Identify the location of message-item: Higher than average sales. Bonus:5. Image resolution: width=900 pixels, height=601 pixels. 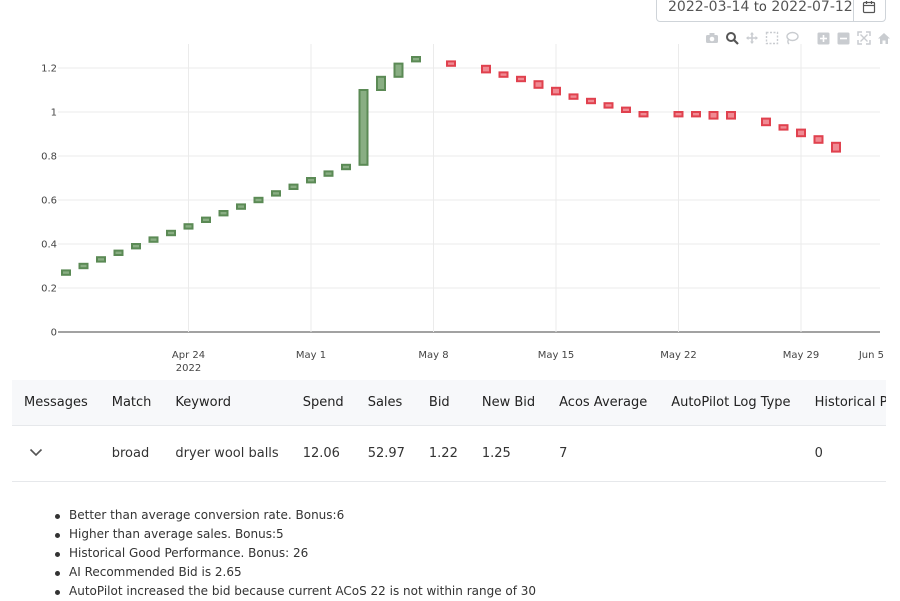
(294, 534).